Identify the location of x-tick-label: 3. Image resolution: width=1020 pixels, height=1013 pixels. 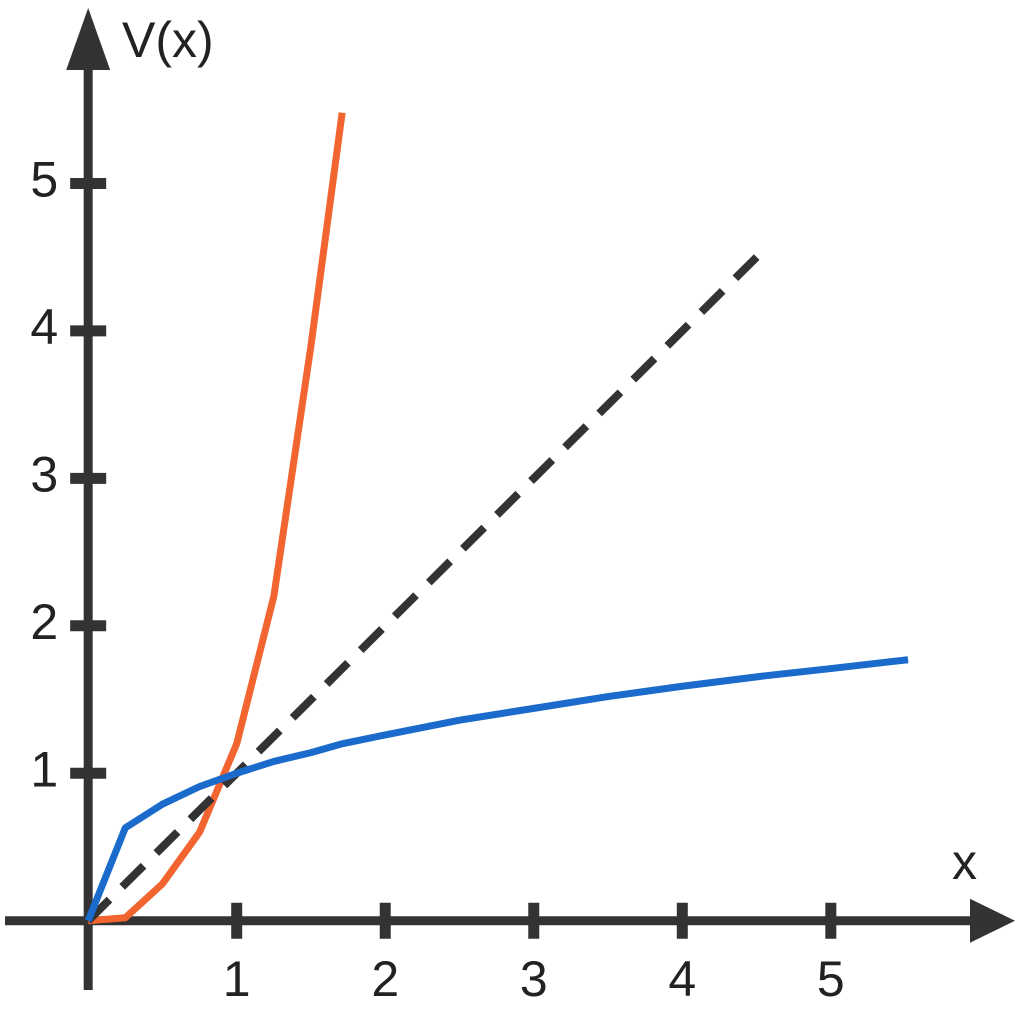
(534, 979).